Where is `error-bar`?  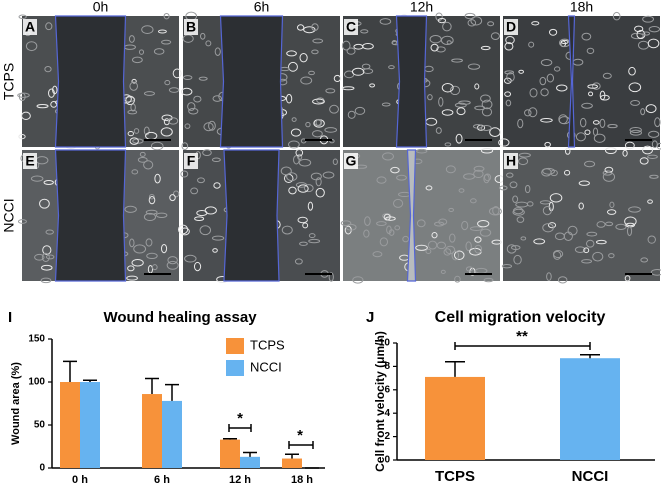
error-bar is located at coordinates (455, 368).